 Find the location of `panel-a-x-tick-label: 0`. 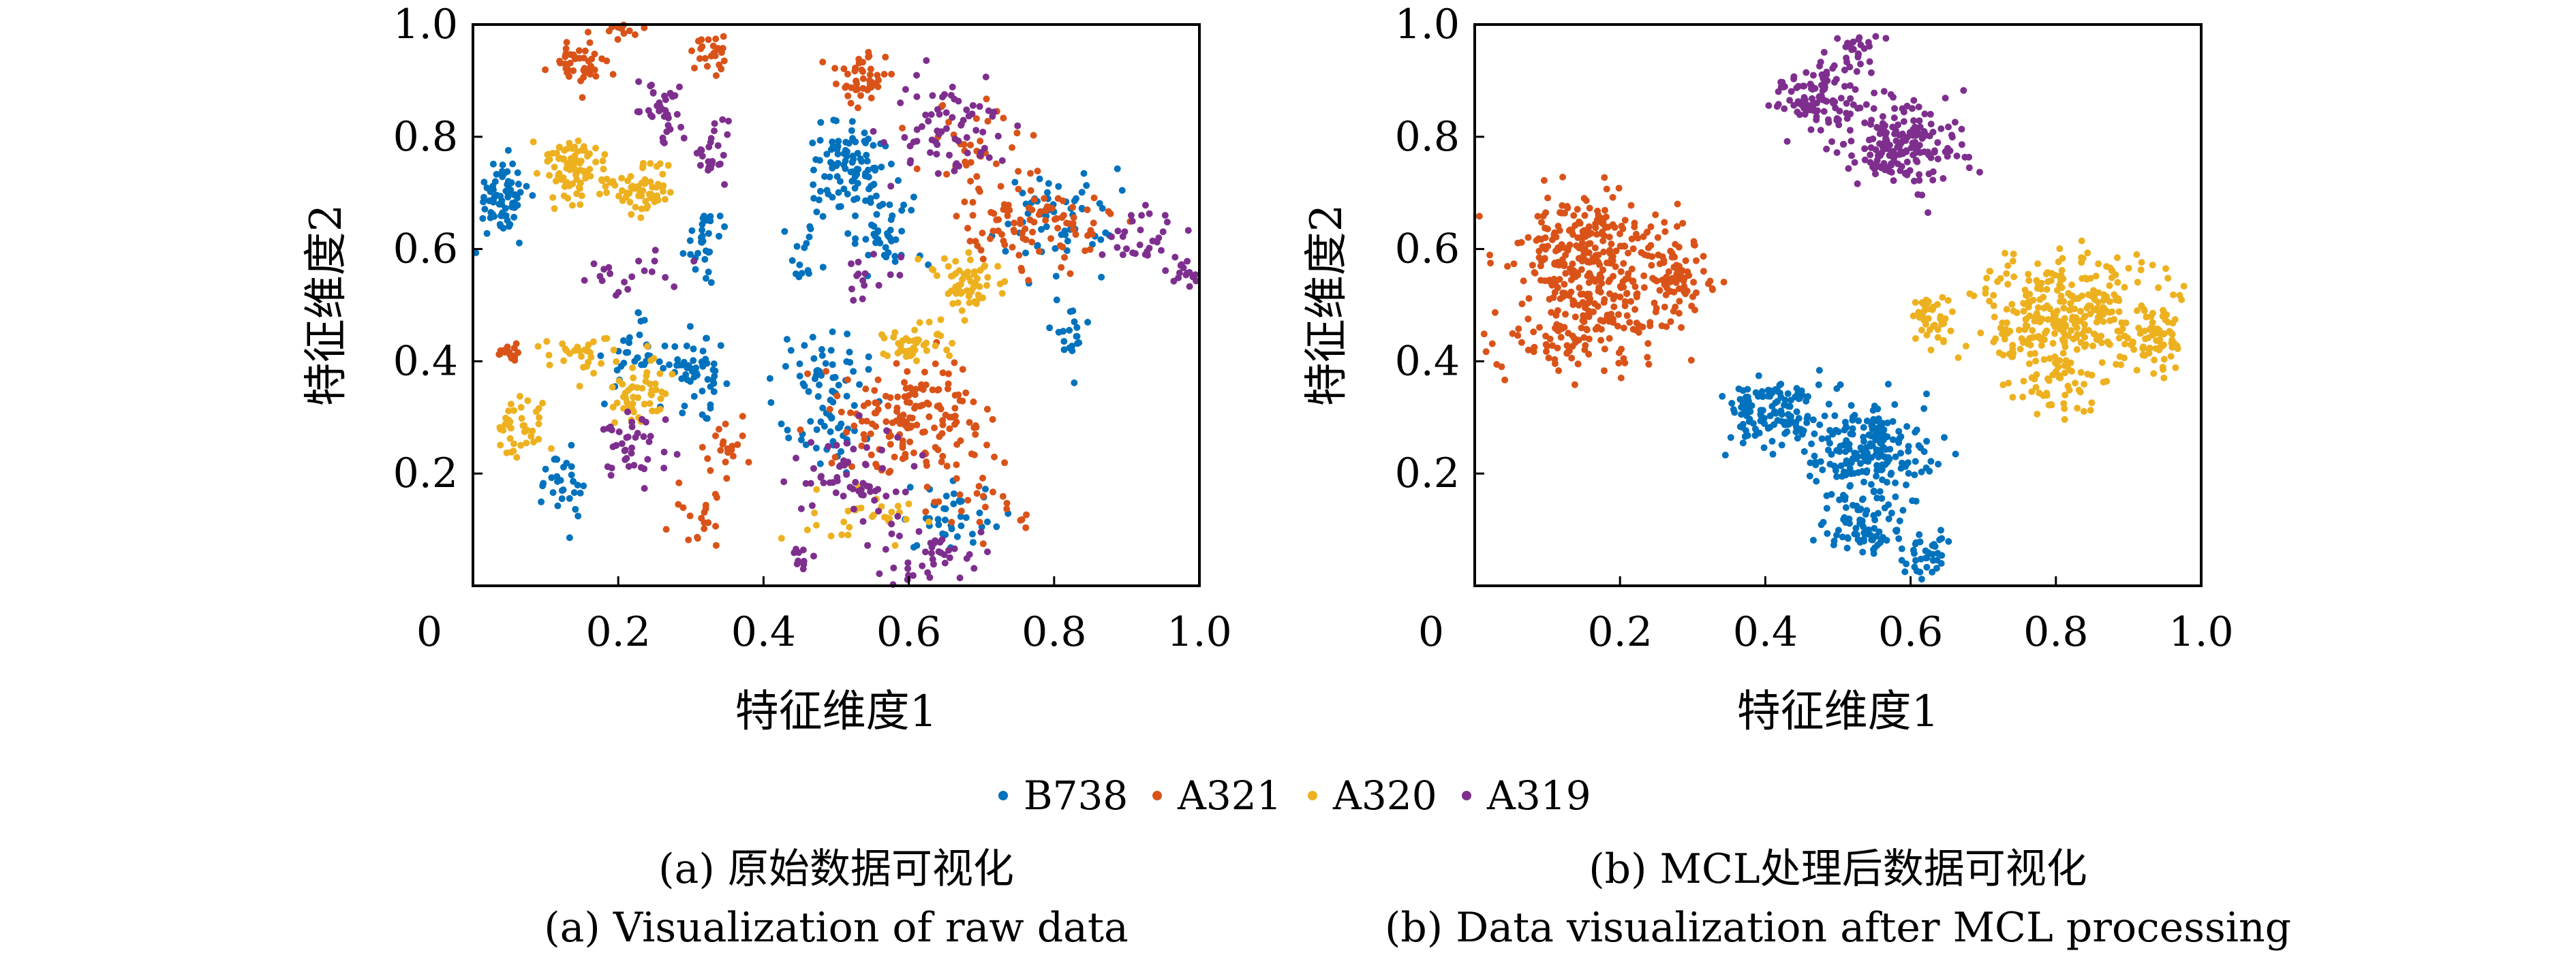

panel-a-x-tick-label: 0 is located at coordinates (429, 632).